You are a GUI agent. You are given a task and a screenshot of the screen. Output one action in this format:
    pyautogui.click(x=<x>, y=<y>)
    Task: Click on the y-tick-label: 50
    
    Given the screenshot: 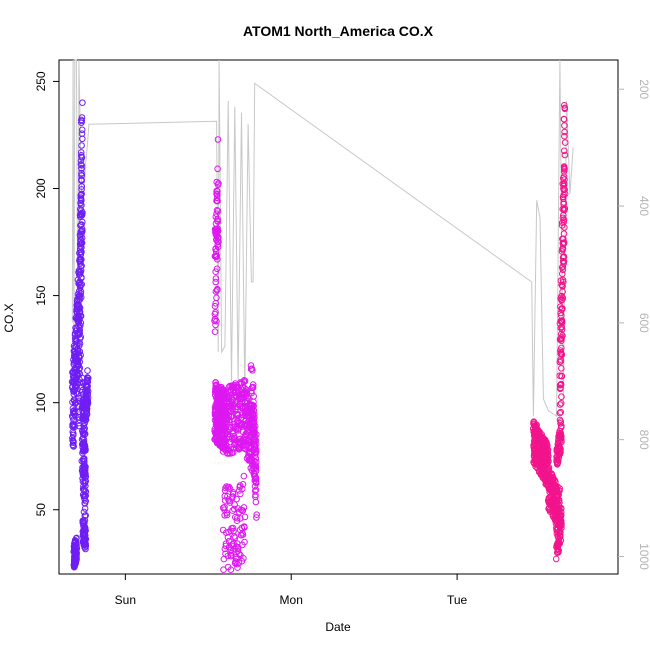 What is the action you would take?
    pyautogui.click(x=41, y=510)
    